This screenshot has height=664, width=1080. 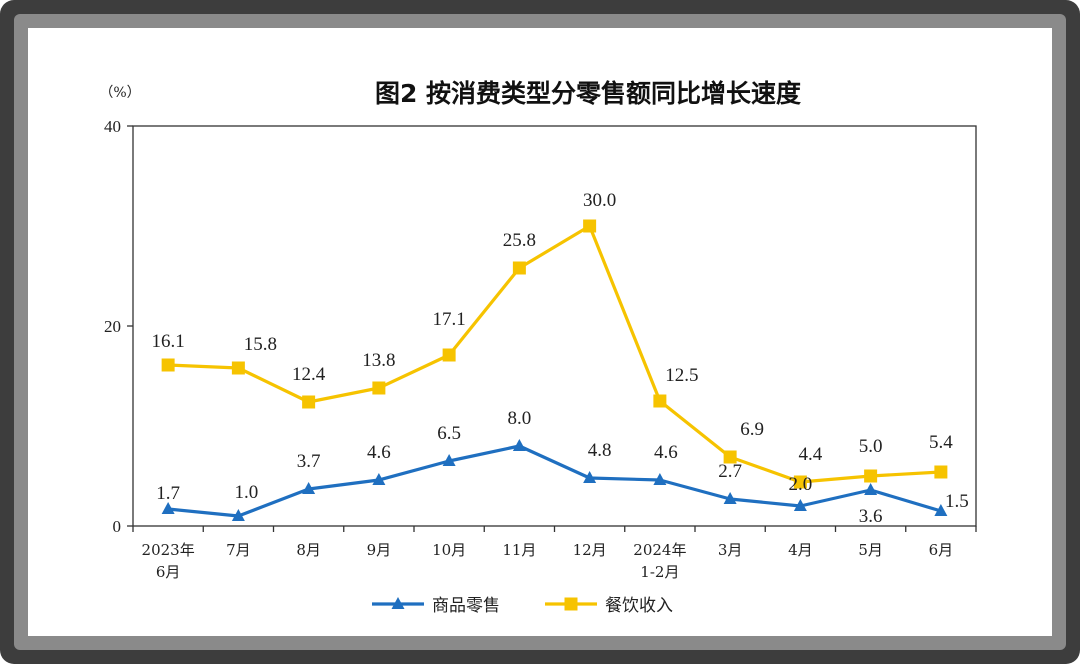 What do you see at coordinates (398, 603) in the screenshot?
I see `legend-triangle-marker` at bounding box center [398, 603].